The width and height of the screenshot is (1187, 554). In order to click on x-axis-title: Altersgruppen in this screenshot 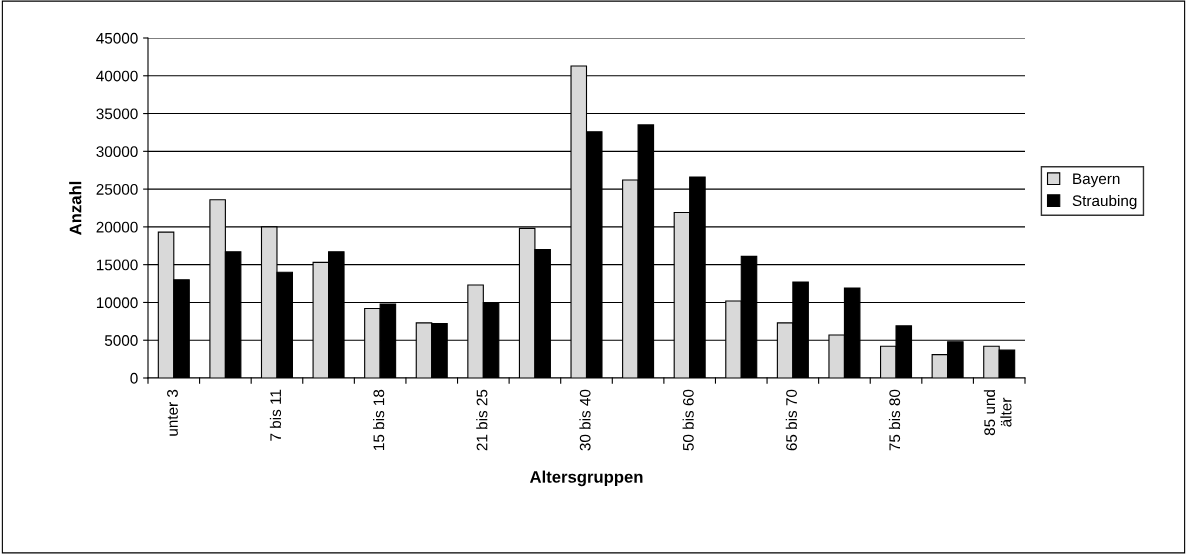, I will do `click(586, 478)`.